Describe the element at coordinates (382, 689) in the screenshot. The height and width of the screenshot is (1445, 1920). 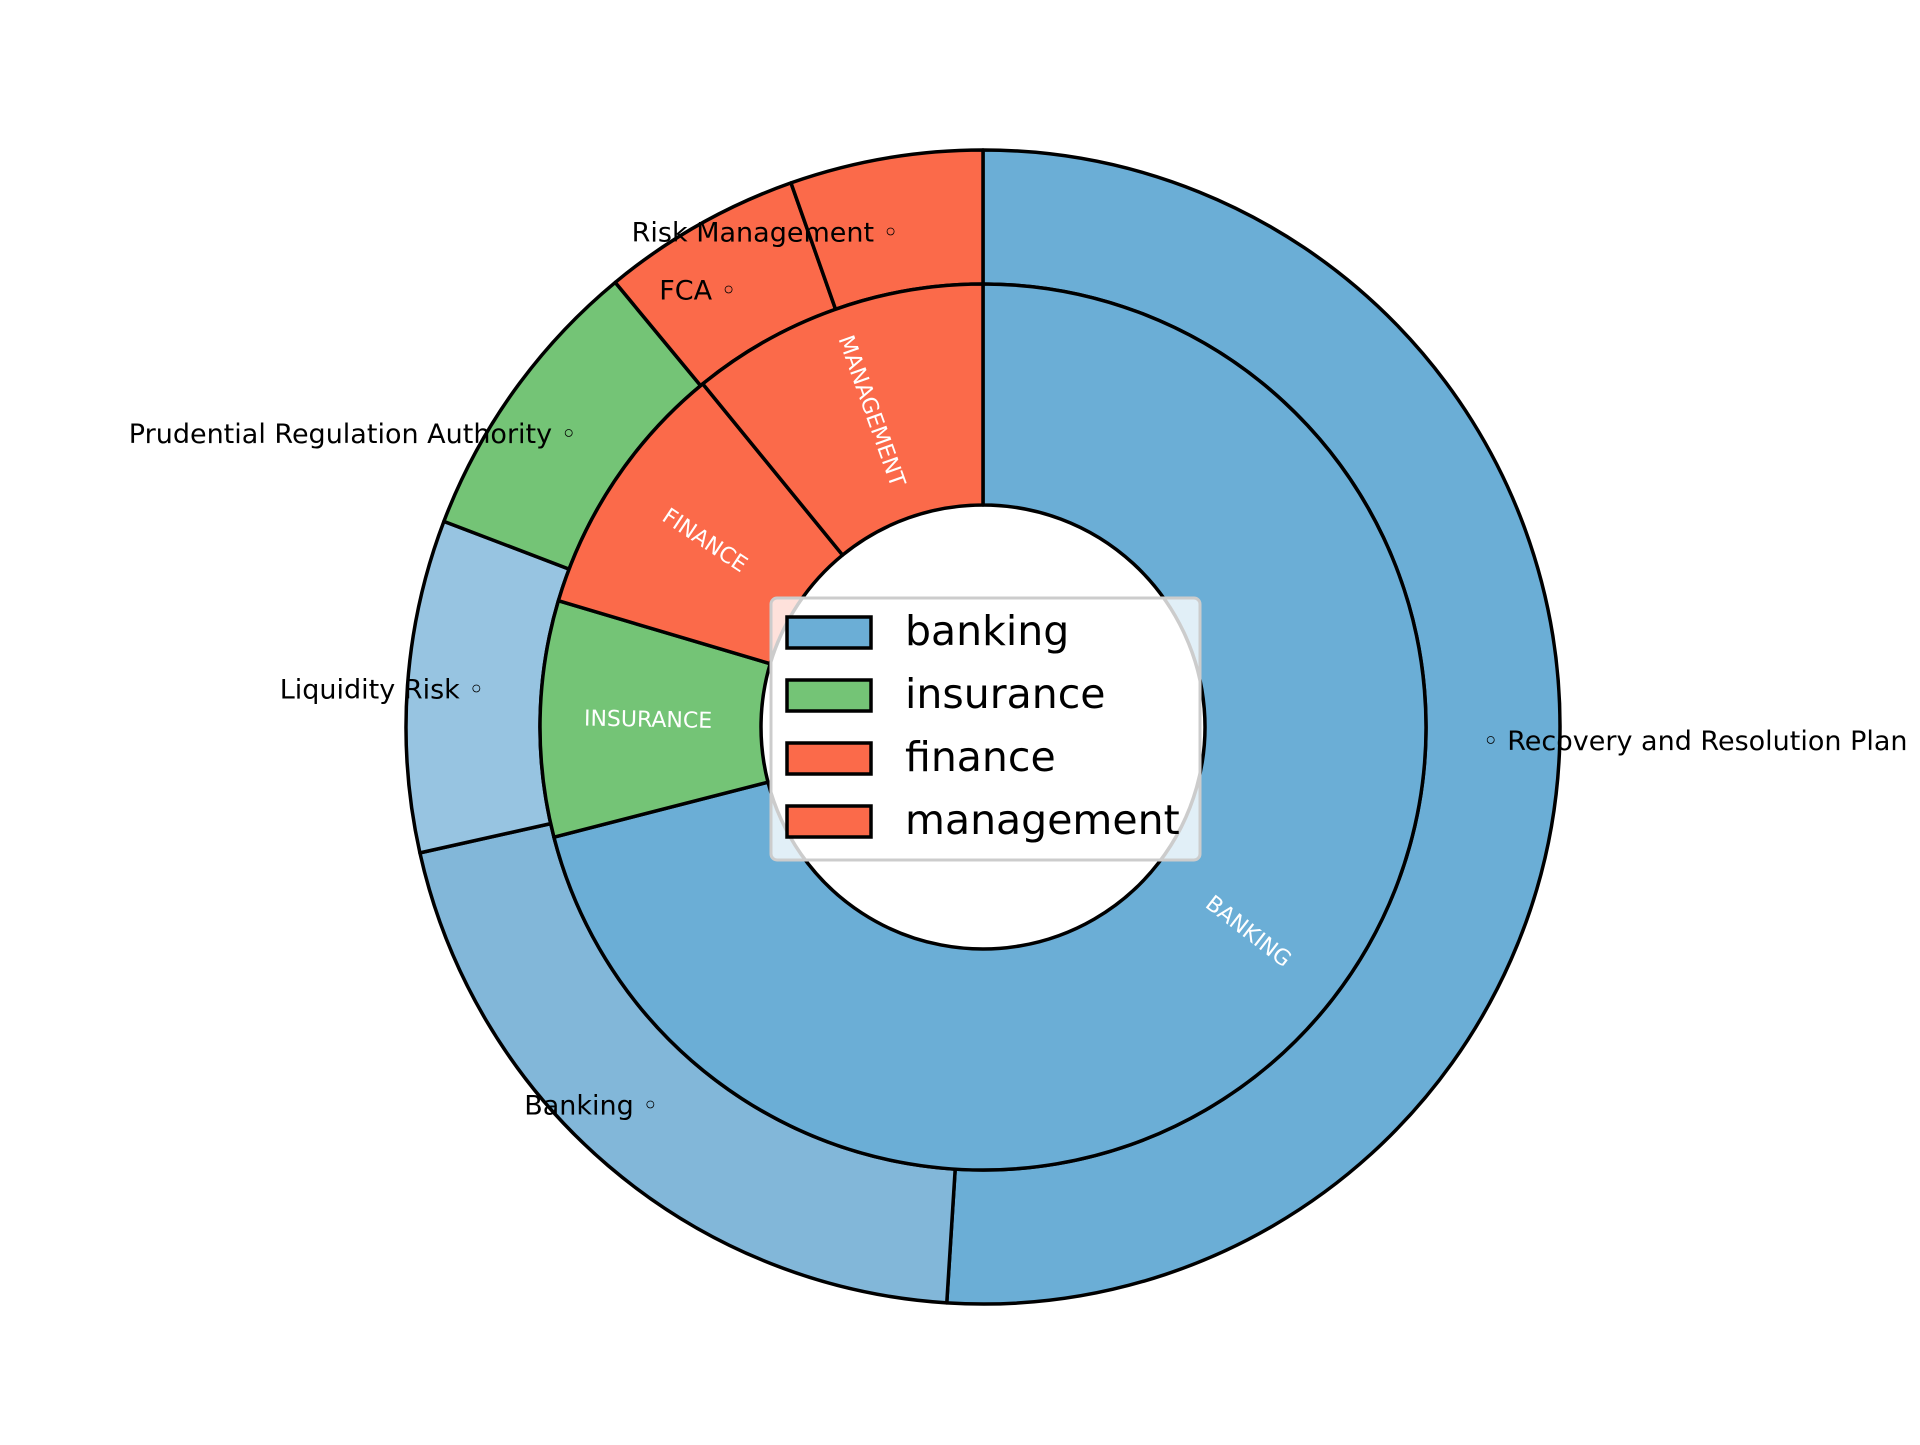
I see `outer-label-liquidity-risk: Liquidity Risk ◦` at that location.